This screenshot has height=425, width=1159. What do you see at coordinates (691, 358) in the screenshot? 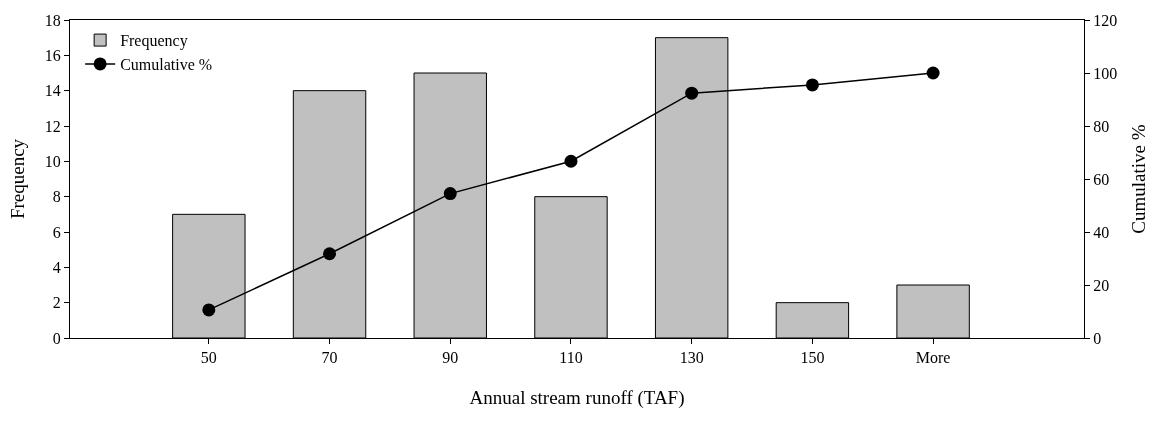
I see `x-tick-label: 130` at bounding box center [691, 358].